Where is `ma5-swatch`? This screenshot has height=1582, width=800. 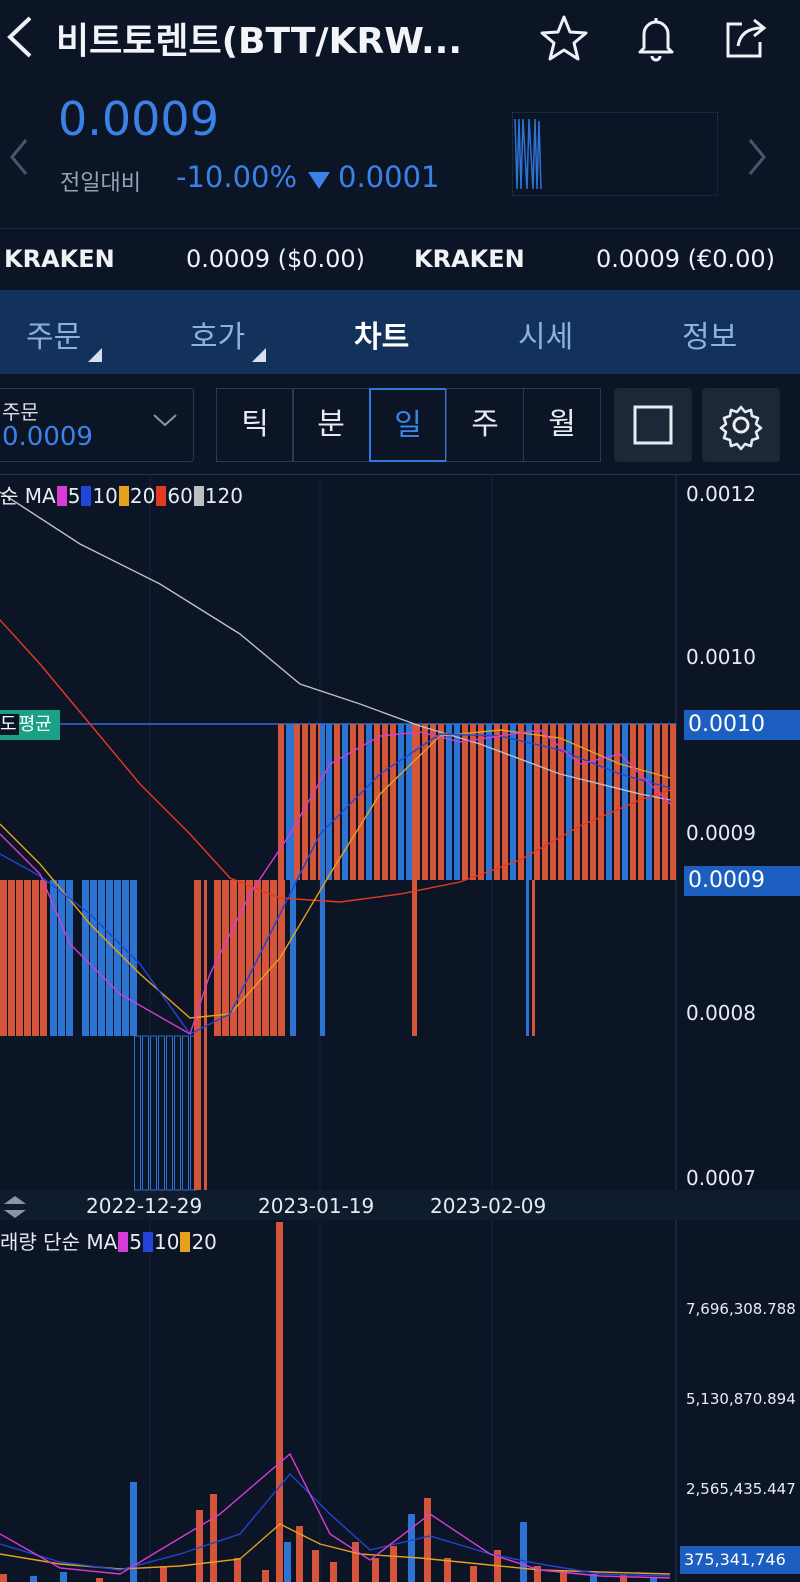
ma5-swatch is located at coordinates (61, 496).